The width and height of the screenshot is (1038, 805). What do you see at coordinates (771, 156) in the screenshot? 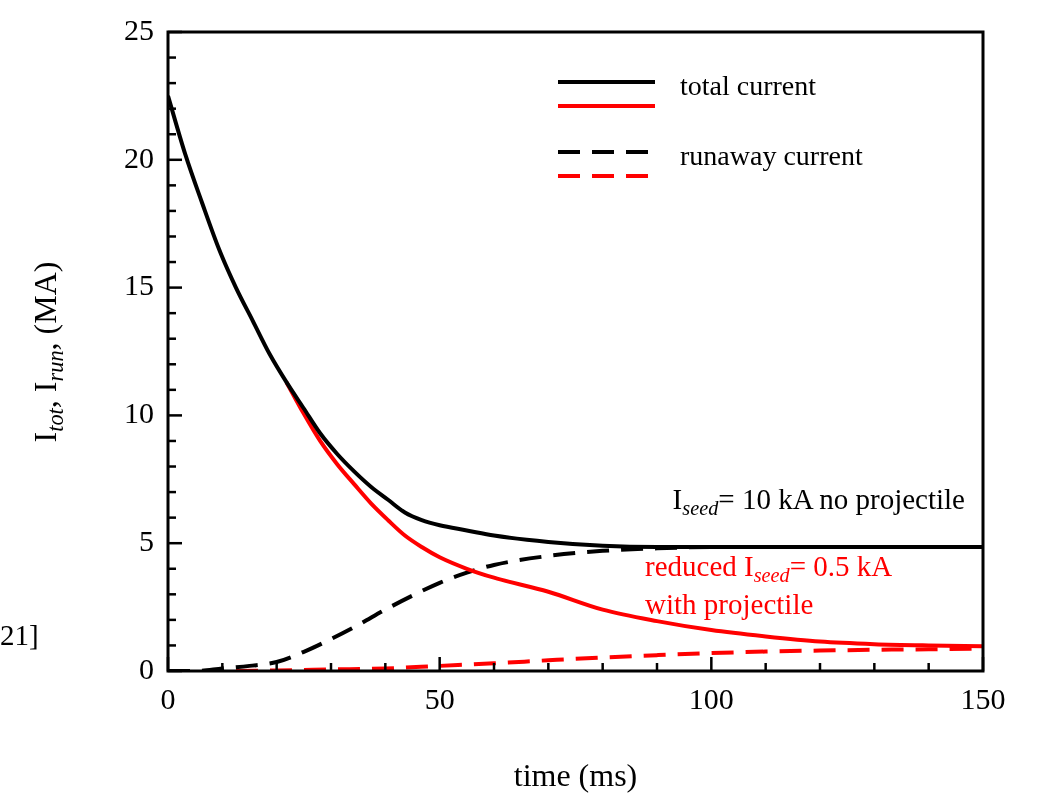
I see `legend-label: runaway current` at bounding box center [771, 156].